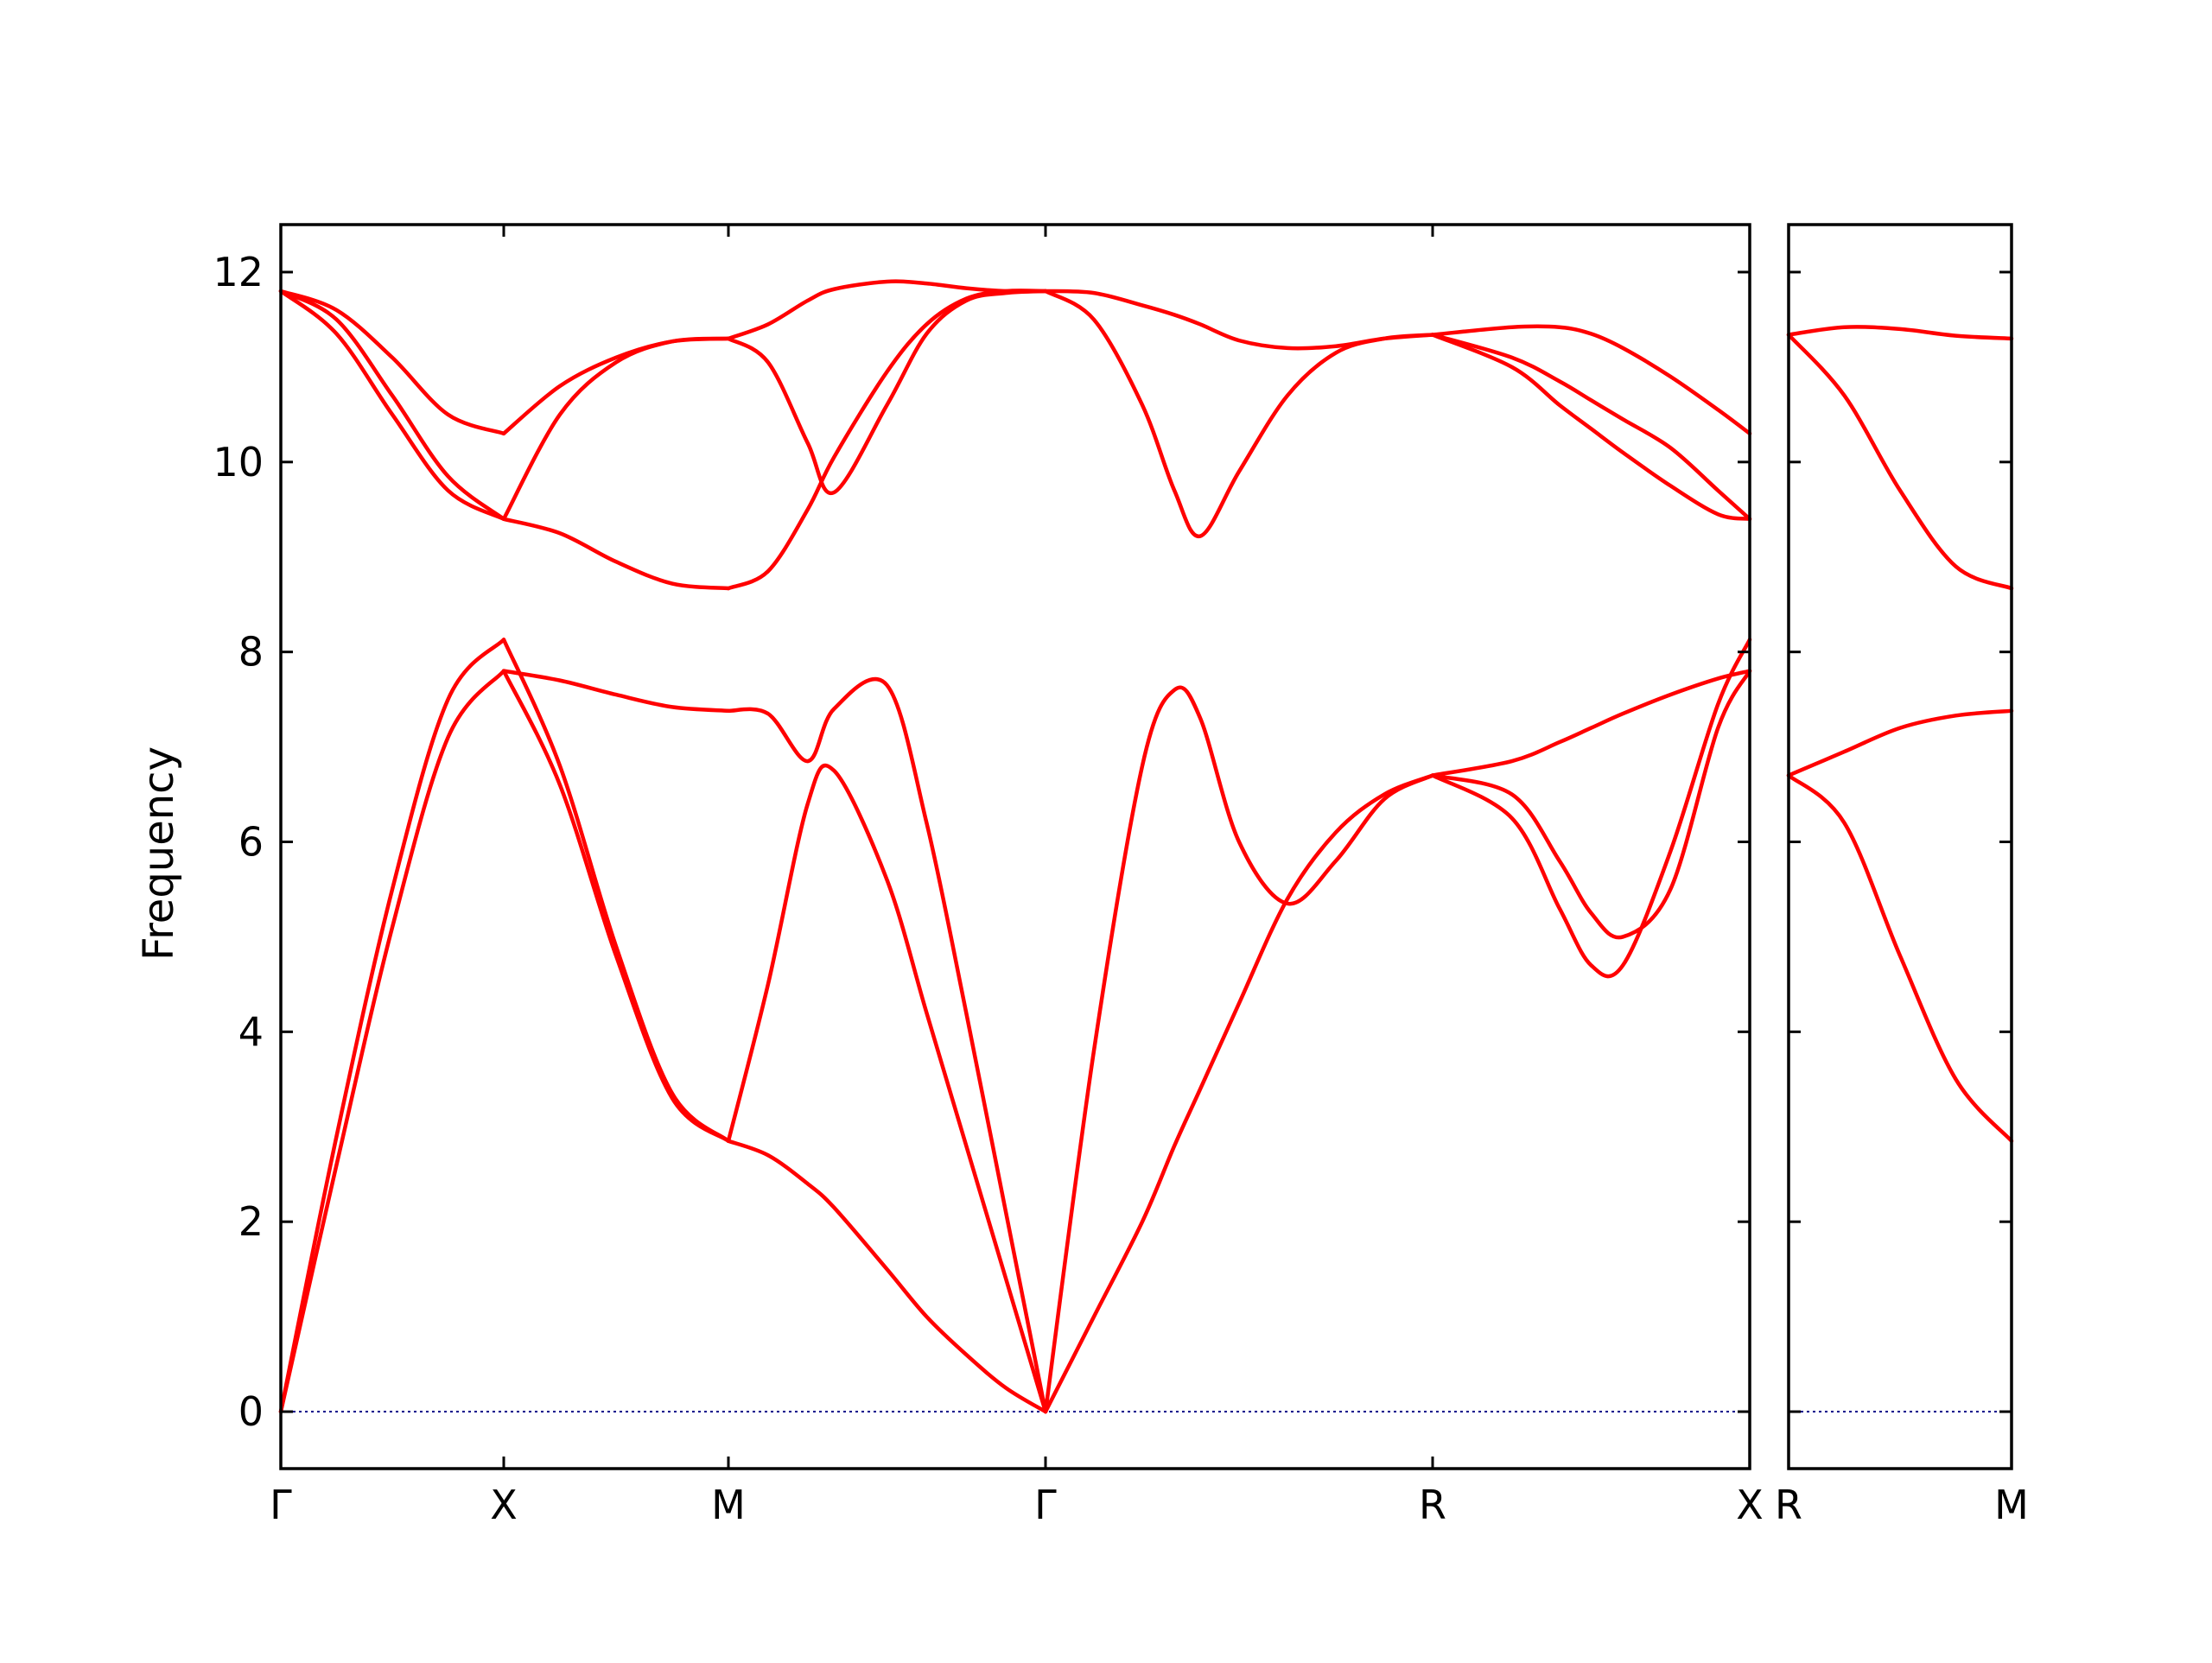  Describe the element at coordinates (1900, 462) in the screenshot. I see `band-line-p2-s1-b3` at that location.